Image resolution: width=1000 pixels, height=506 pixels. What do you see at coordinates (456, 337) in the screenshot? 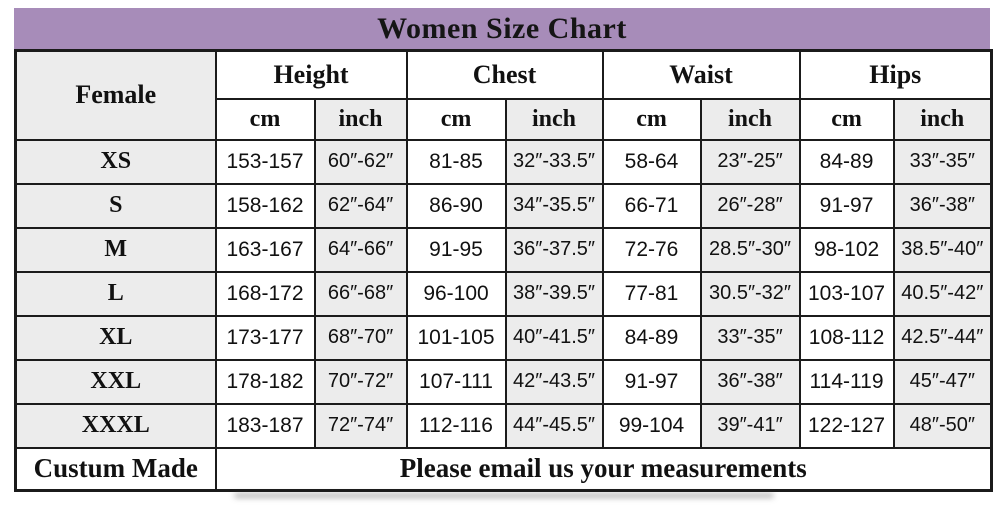
I see `chest-cm-value: 101-105` at bounding box center [456, 337].